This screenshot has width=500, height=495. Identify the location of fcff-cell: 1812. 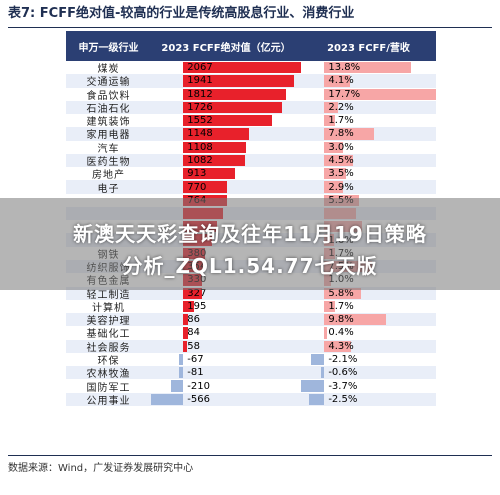
(226, 94).